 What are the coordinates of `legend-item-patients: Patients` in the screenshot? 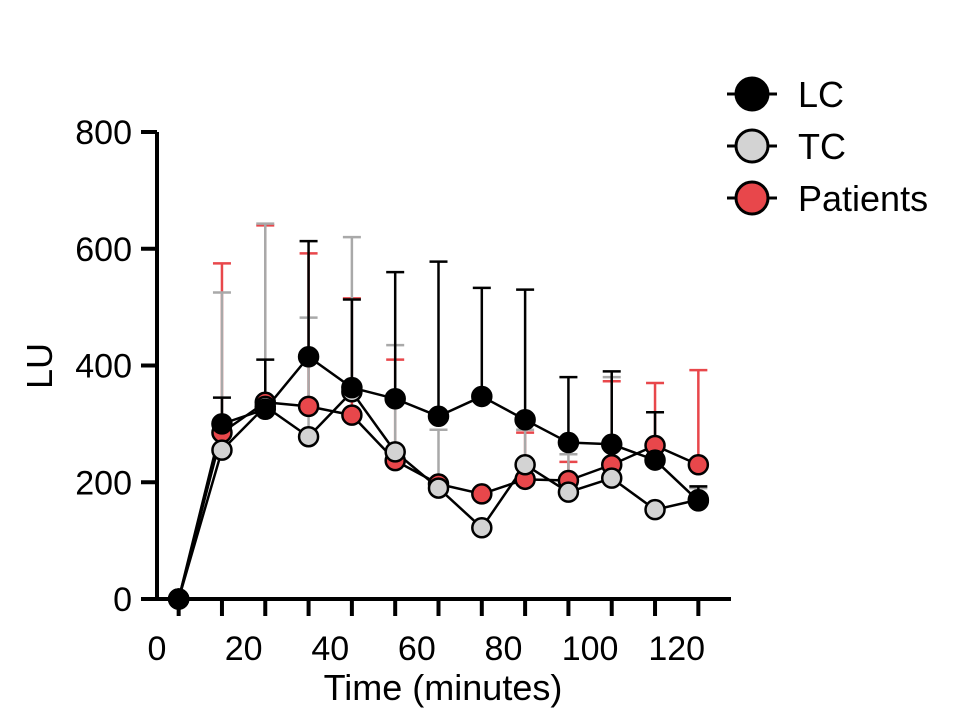 It's located at (827, 198).